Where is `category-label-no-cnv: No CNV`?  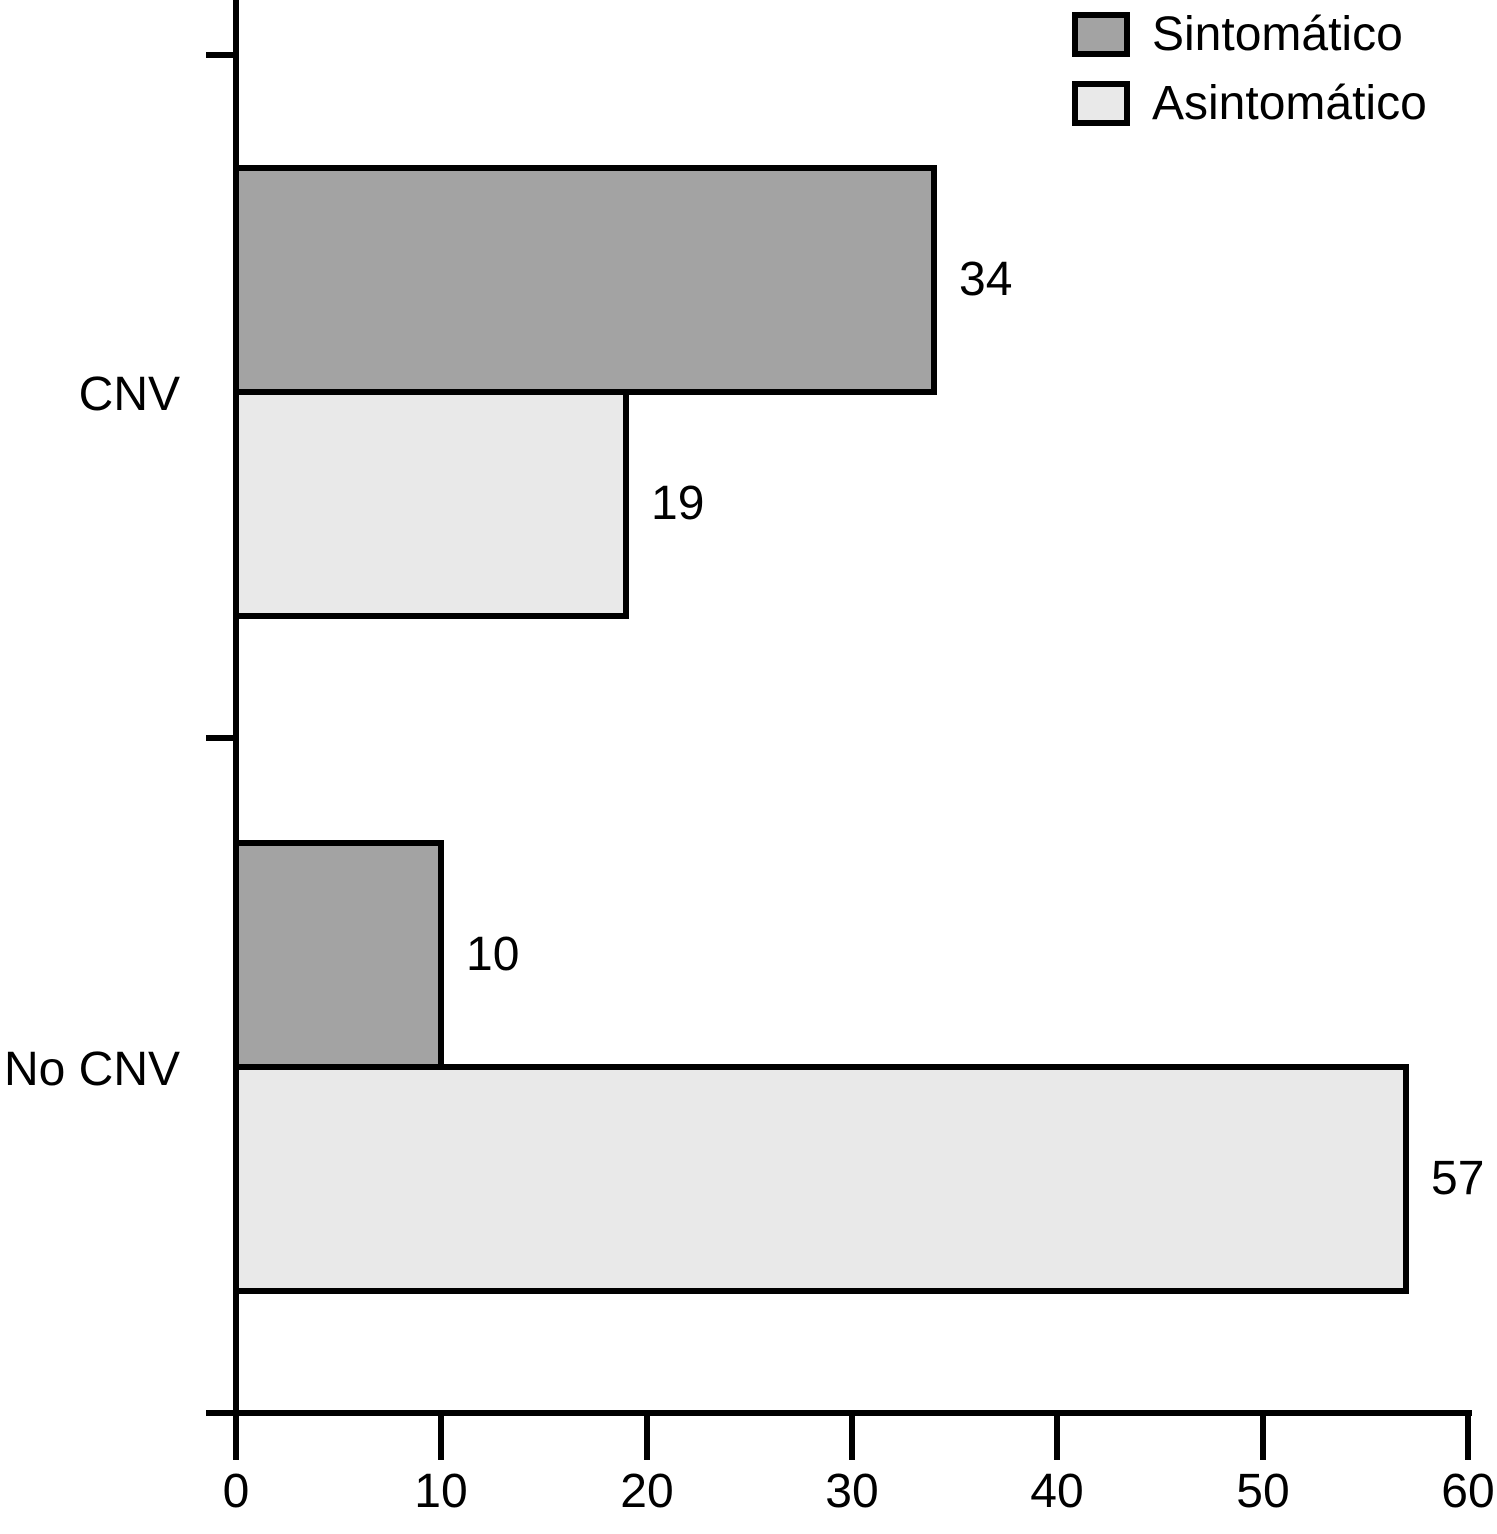 category-label-no-cnv: No CNV is located at coordinates (91, 1069).